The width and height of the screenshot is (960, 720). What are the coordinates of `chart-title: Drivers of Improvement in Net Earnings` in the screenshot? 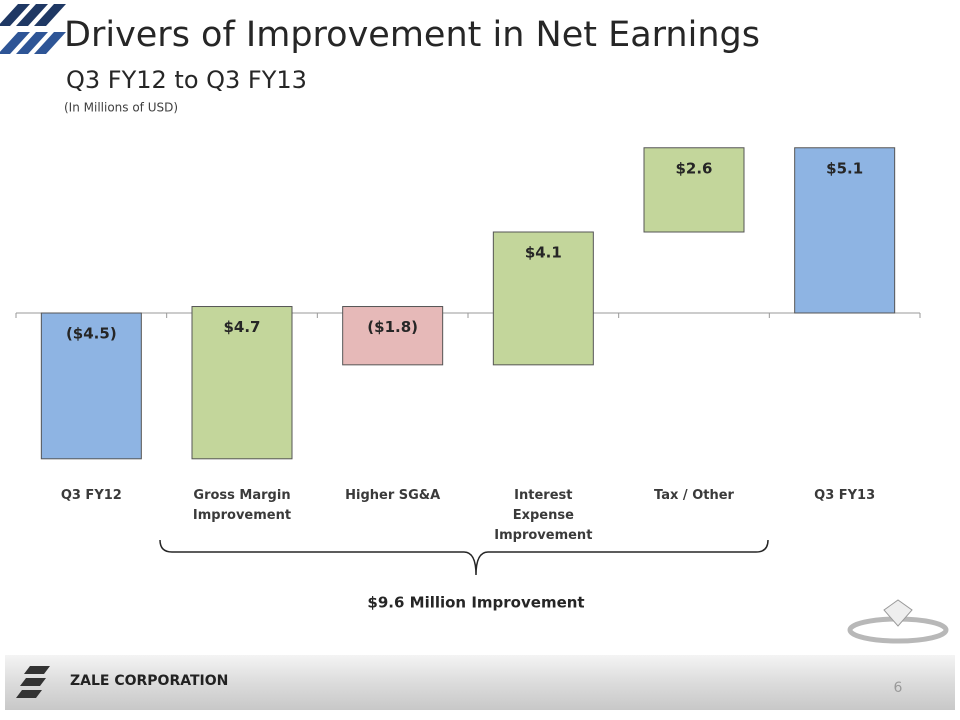 It's located at (412, 35).